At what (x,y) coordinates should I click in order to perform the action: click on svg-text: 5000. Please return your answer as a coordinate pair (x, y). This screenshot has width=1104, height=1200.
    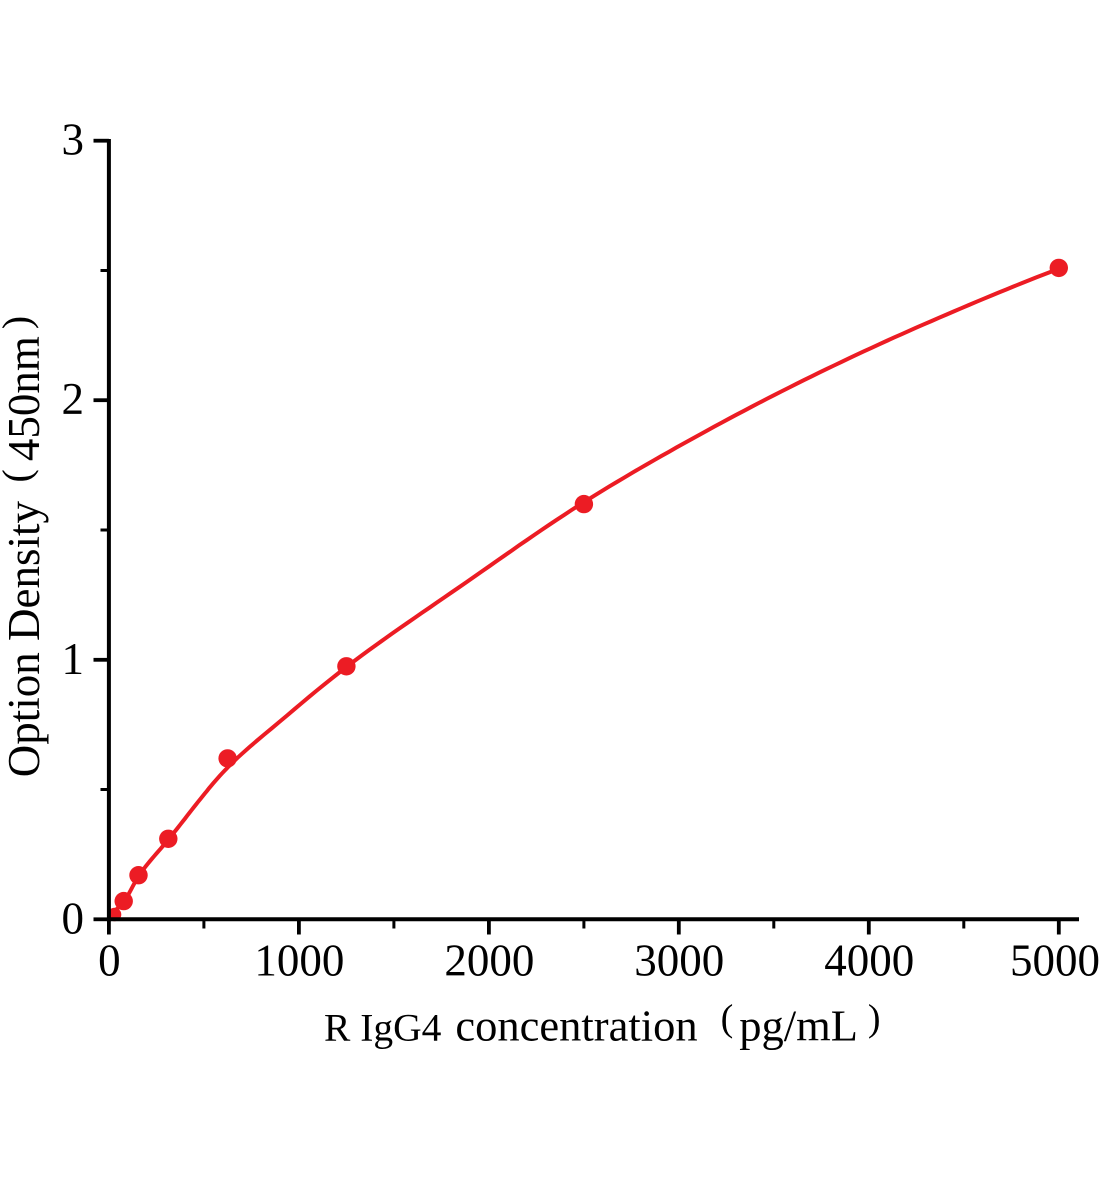
    Looking at the image, I should click on (1055, 961).